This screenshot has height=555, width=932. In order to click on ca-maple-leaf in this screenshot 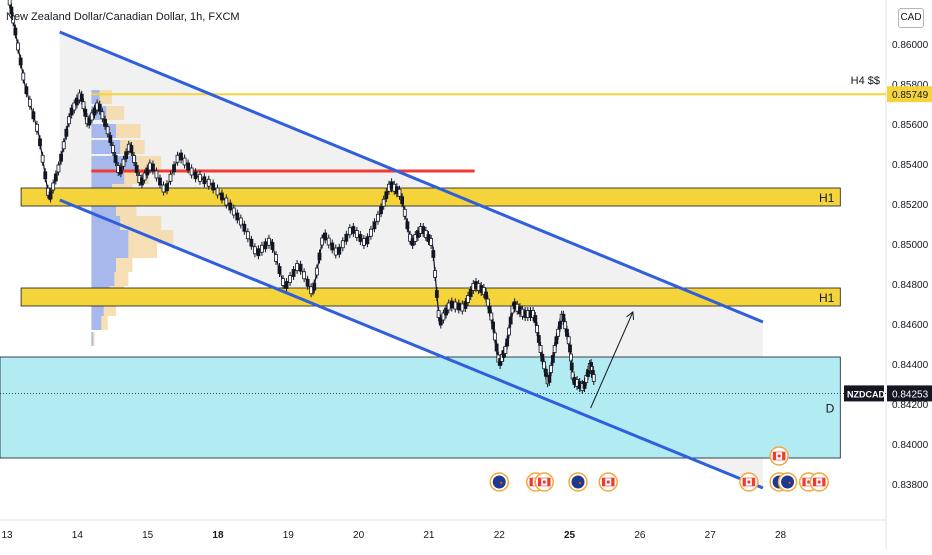, I will do `click(544, 482)`.